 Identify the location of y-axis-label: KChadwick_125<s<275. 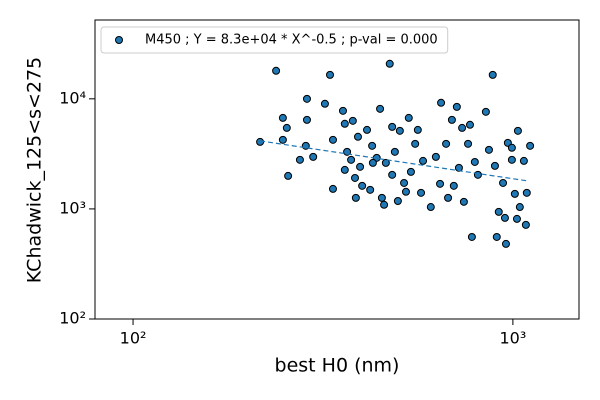
(35, 170).